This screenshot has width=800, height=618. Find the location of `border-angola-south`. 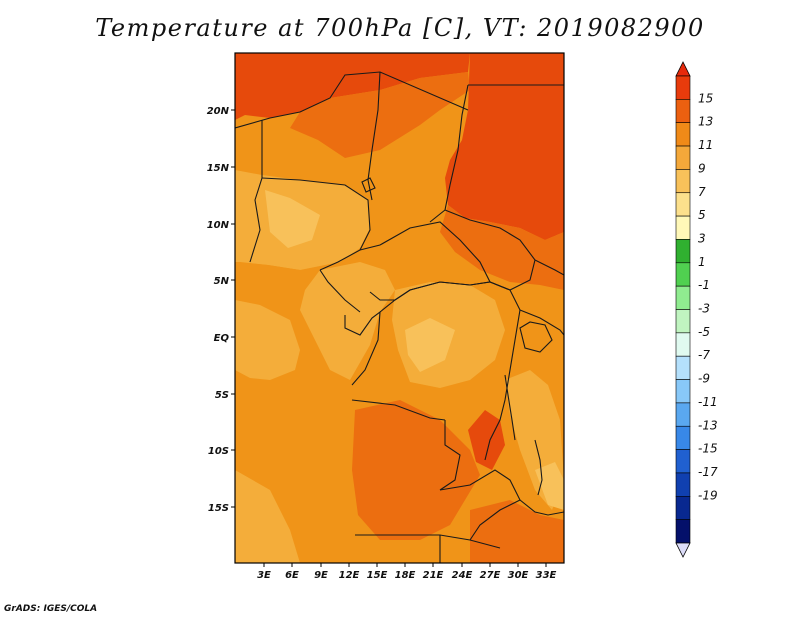

border-angola-south is located at coordinates (428, 541).